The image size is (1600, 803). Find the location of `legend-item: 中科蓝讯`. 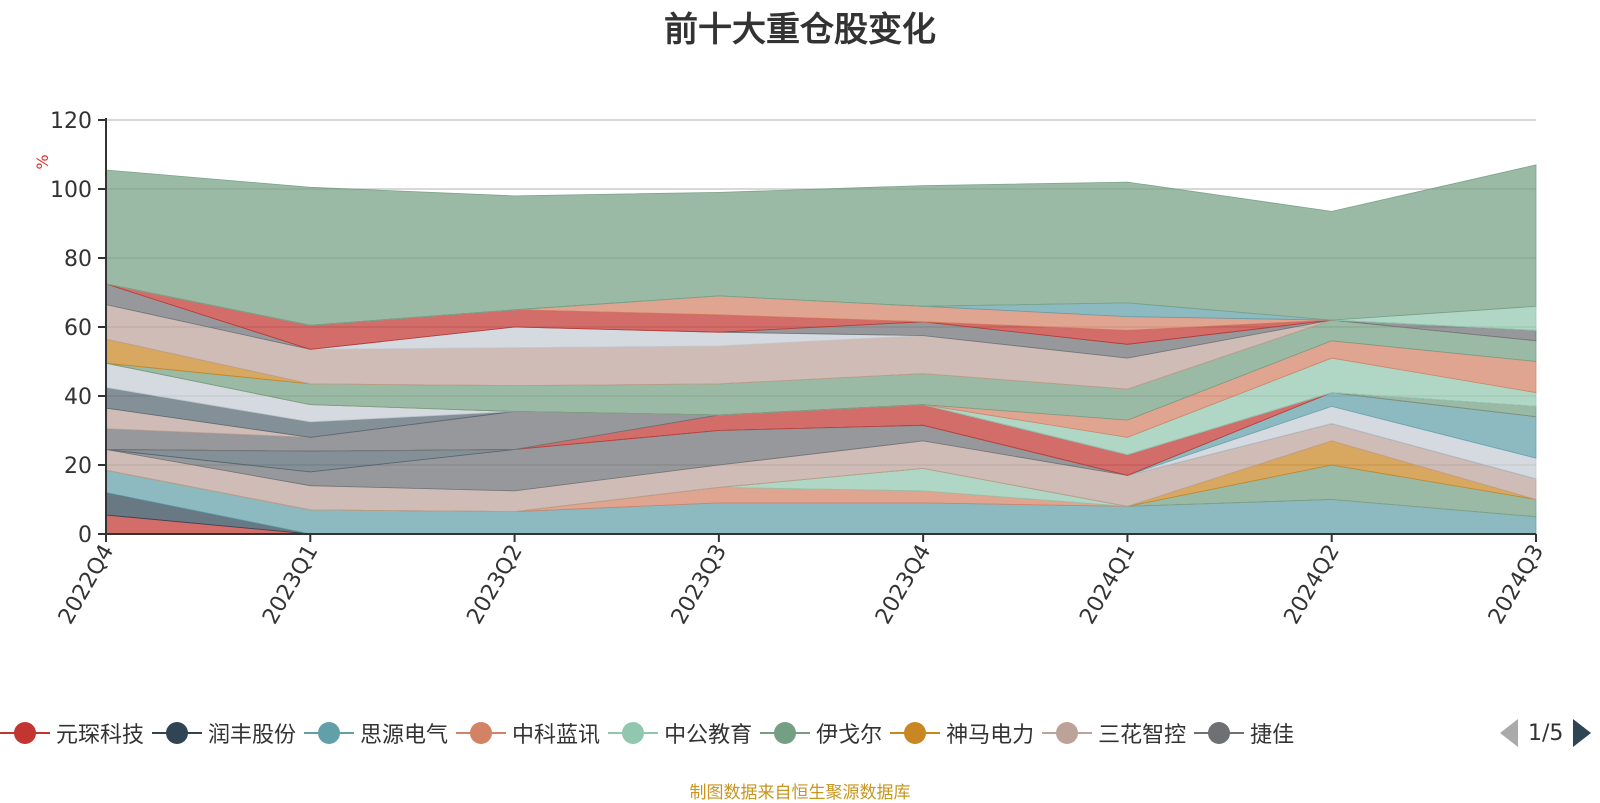

legend-item: 中科蓝讯 is located at coordinates (528, 733).